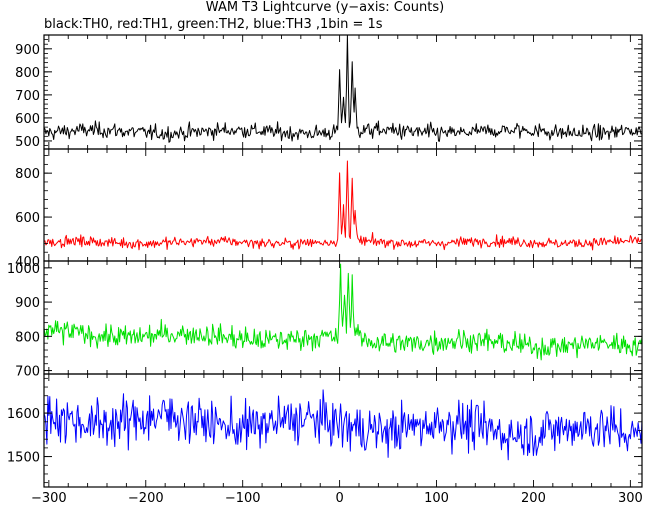  What do you see at coordinates (325, 7) in the screenshot?
I see `chart-title: WAM T3 Lightcurve (y−axis: Counts)` at bounding box center [325, 7].